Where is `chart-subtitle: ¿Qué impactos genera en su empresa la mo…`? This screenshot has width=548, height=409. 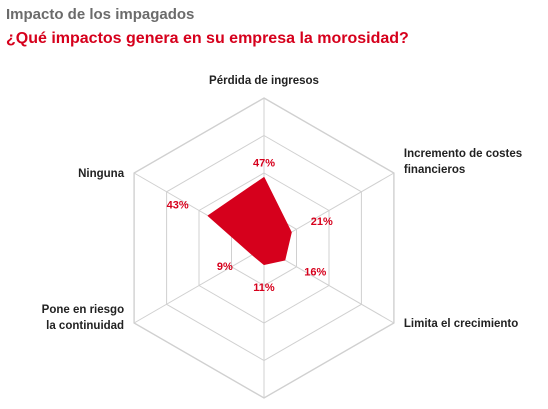 chart-subtitle: ¿Qué impactos genera en su empresa la mo… is located at coordinates (207, 38).